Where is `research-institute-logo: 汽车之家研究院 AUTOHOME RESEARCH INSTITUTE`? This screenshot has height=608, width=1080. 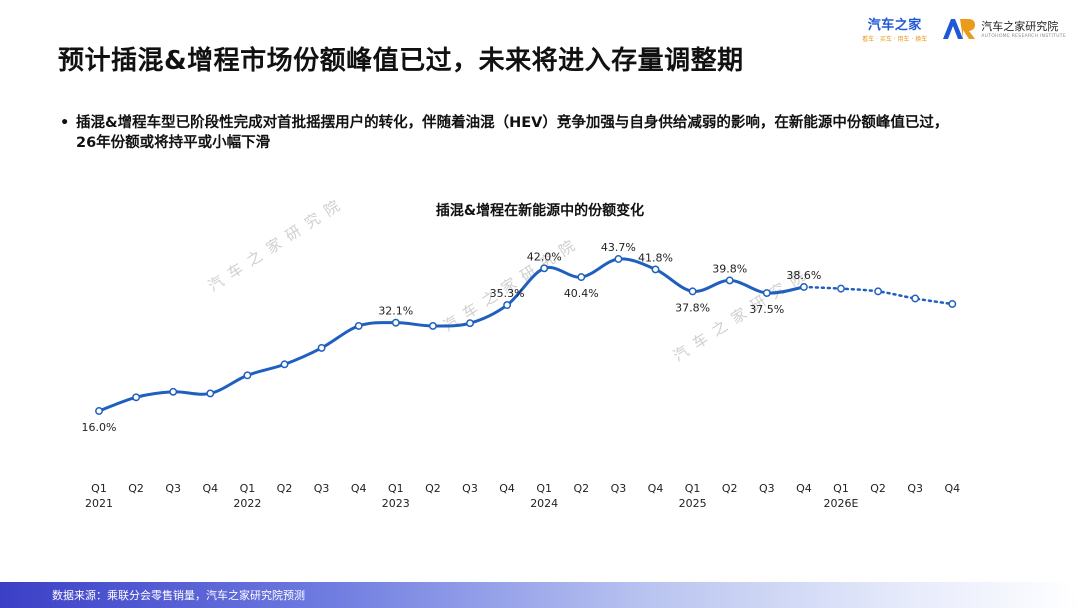 research-institute-logo: 汽车之家研究院 AUTOHOME RESEARCH INSTITUTE is located at coordinates (1003, 29).